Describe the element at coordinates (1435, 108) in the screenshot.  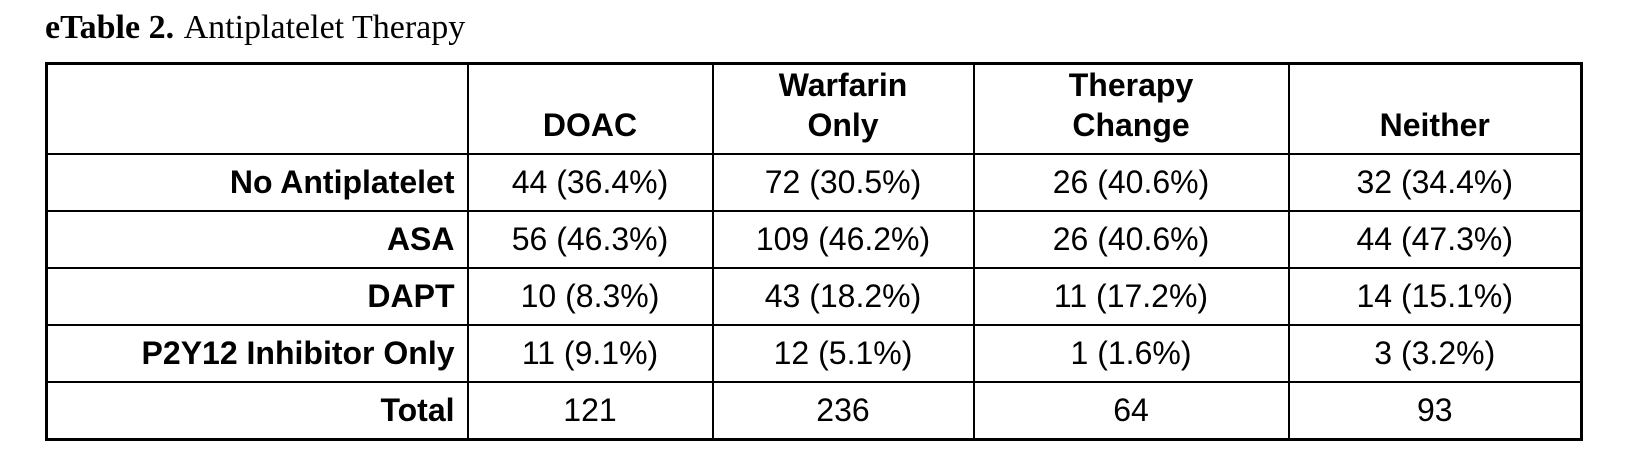
I see `column-header-neither: Neither` at that location.